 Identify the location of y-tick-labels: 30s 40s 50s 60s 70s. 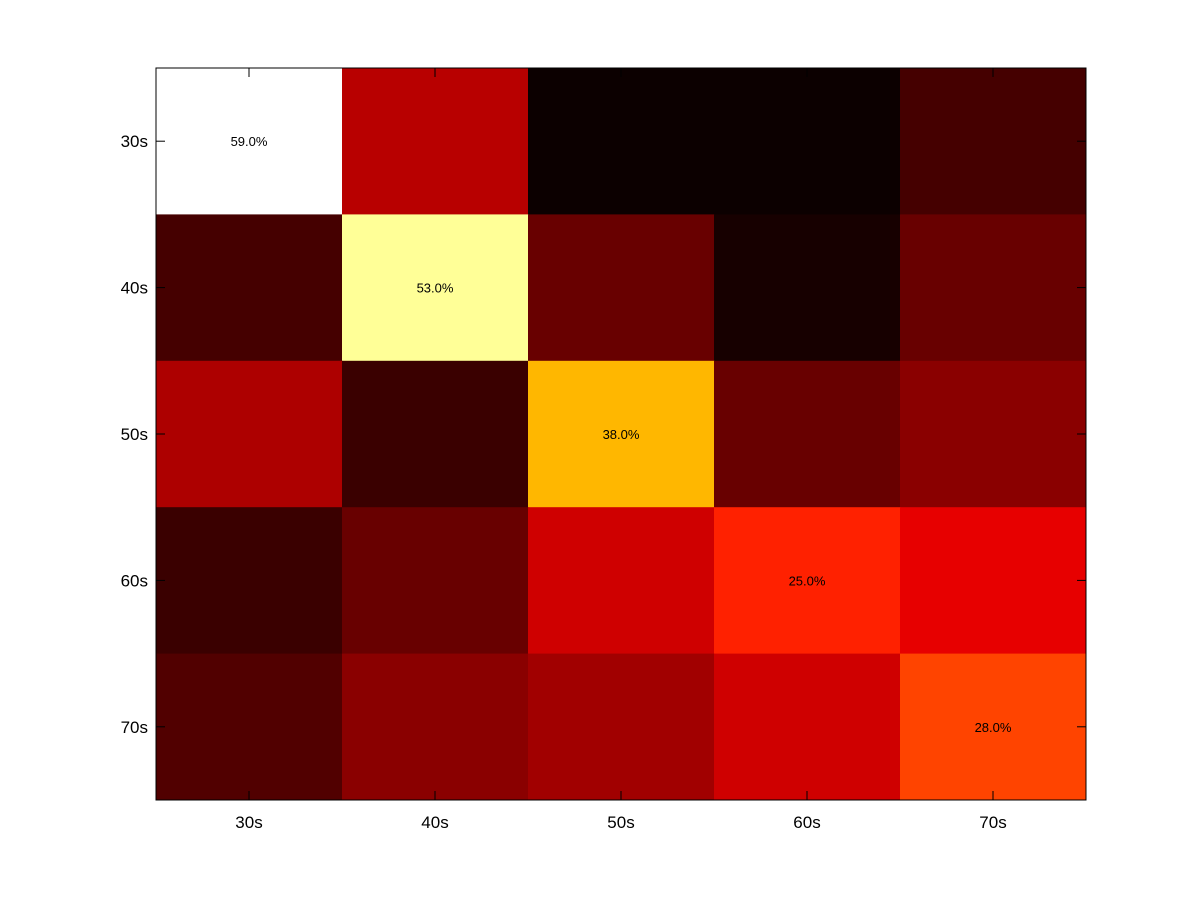
(134, 434).